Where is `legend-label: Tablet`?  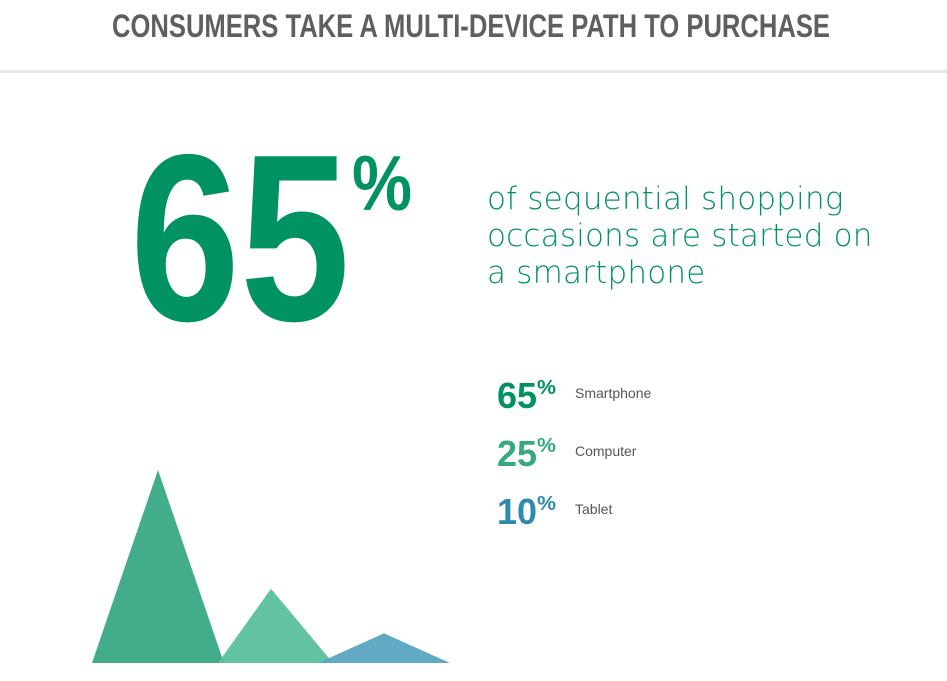 legend-label: Tablet is located at coordinates (593, 509).